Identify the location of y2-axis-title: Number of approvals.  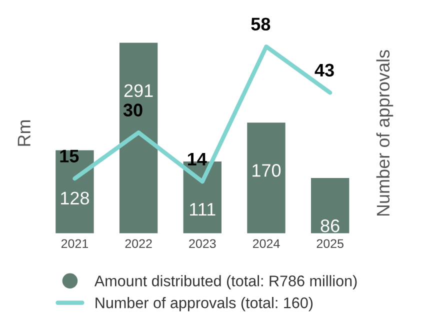
(385, 133).